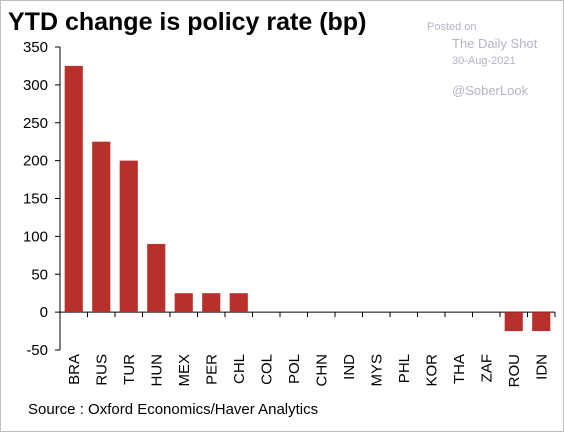  I want to click on category-label: RUS, so click(101, 370).